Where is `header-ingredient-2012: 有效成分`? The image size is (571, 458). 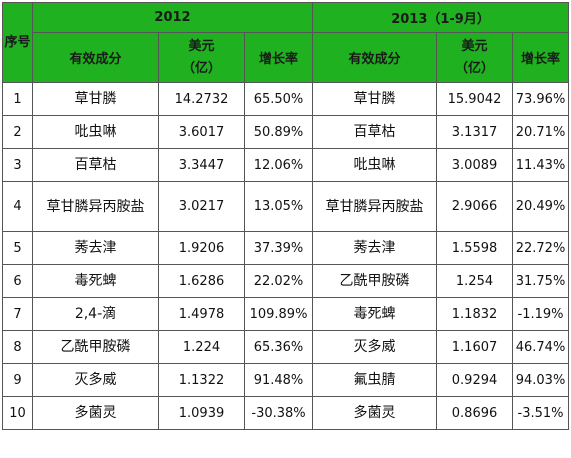 header-ingredient-2012: 有效成分 is located at coordinates (95, 57).